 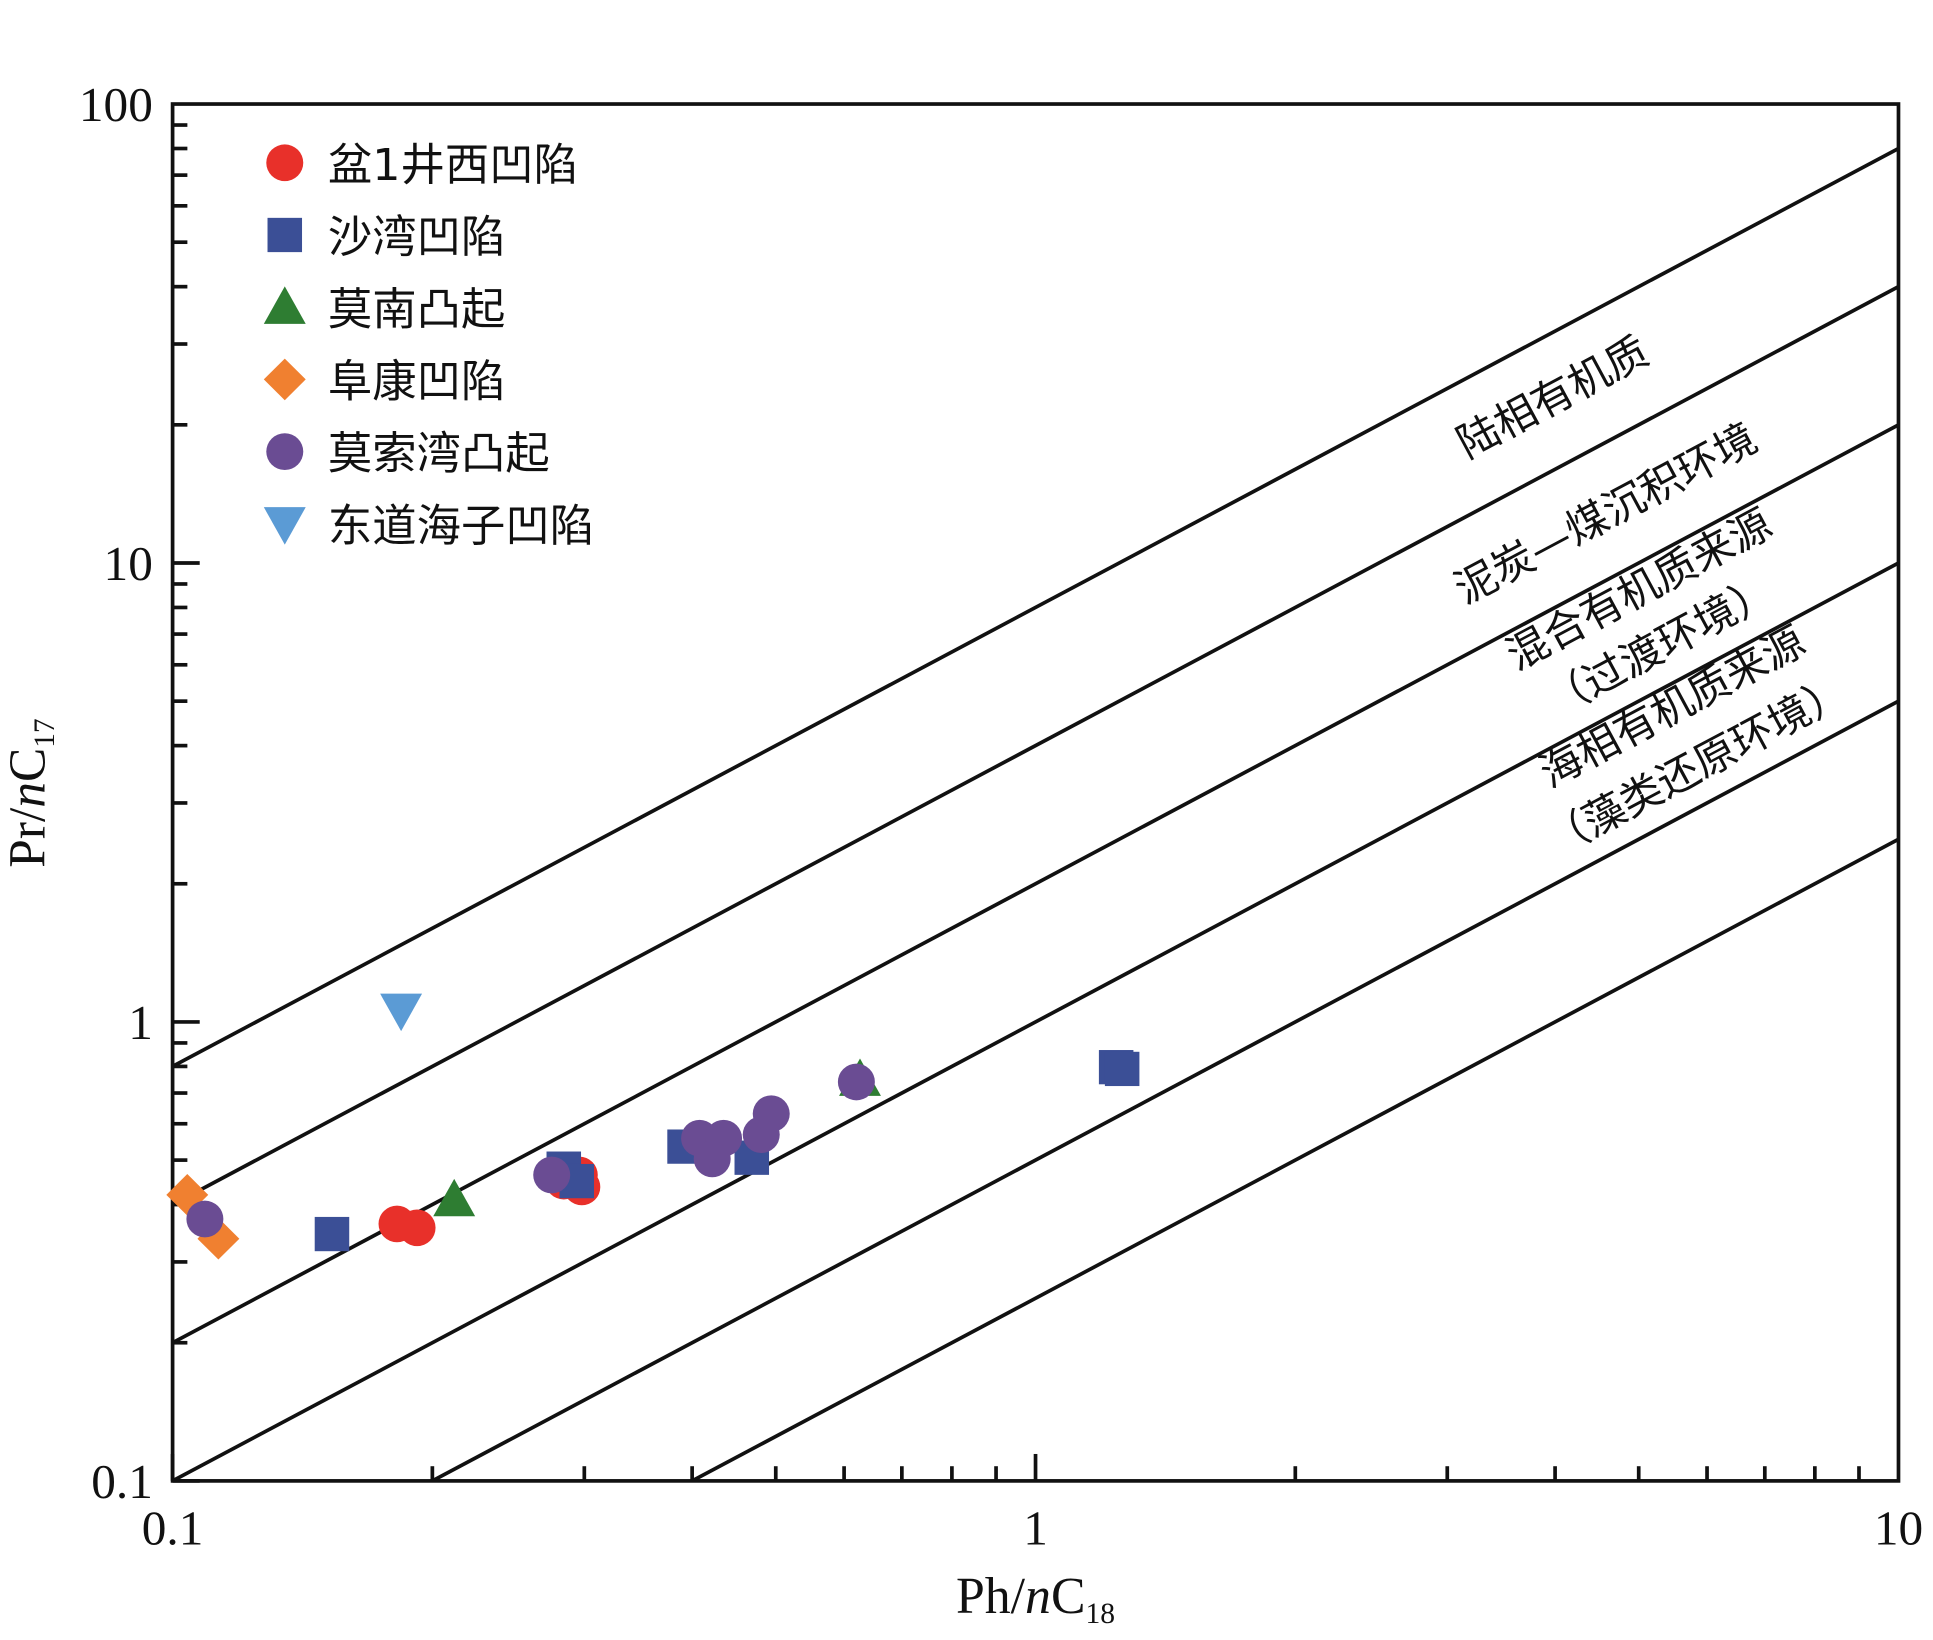 I want to click on y-axis-label: Pr/nC17, so click(x=30, y=792).